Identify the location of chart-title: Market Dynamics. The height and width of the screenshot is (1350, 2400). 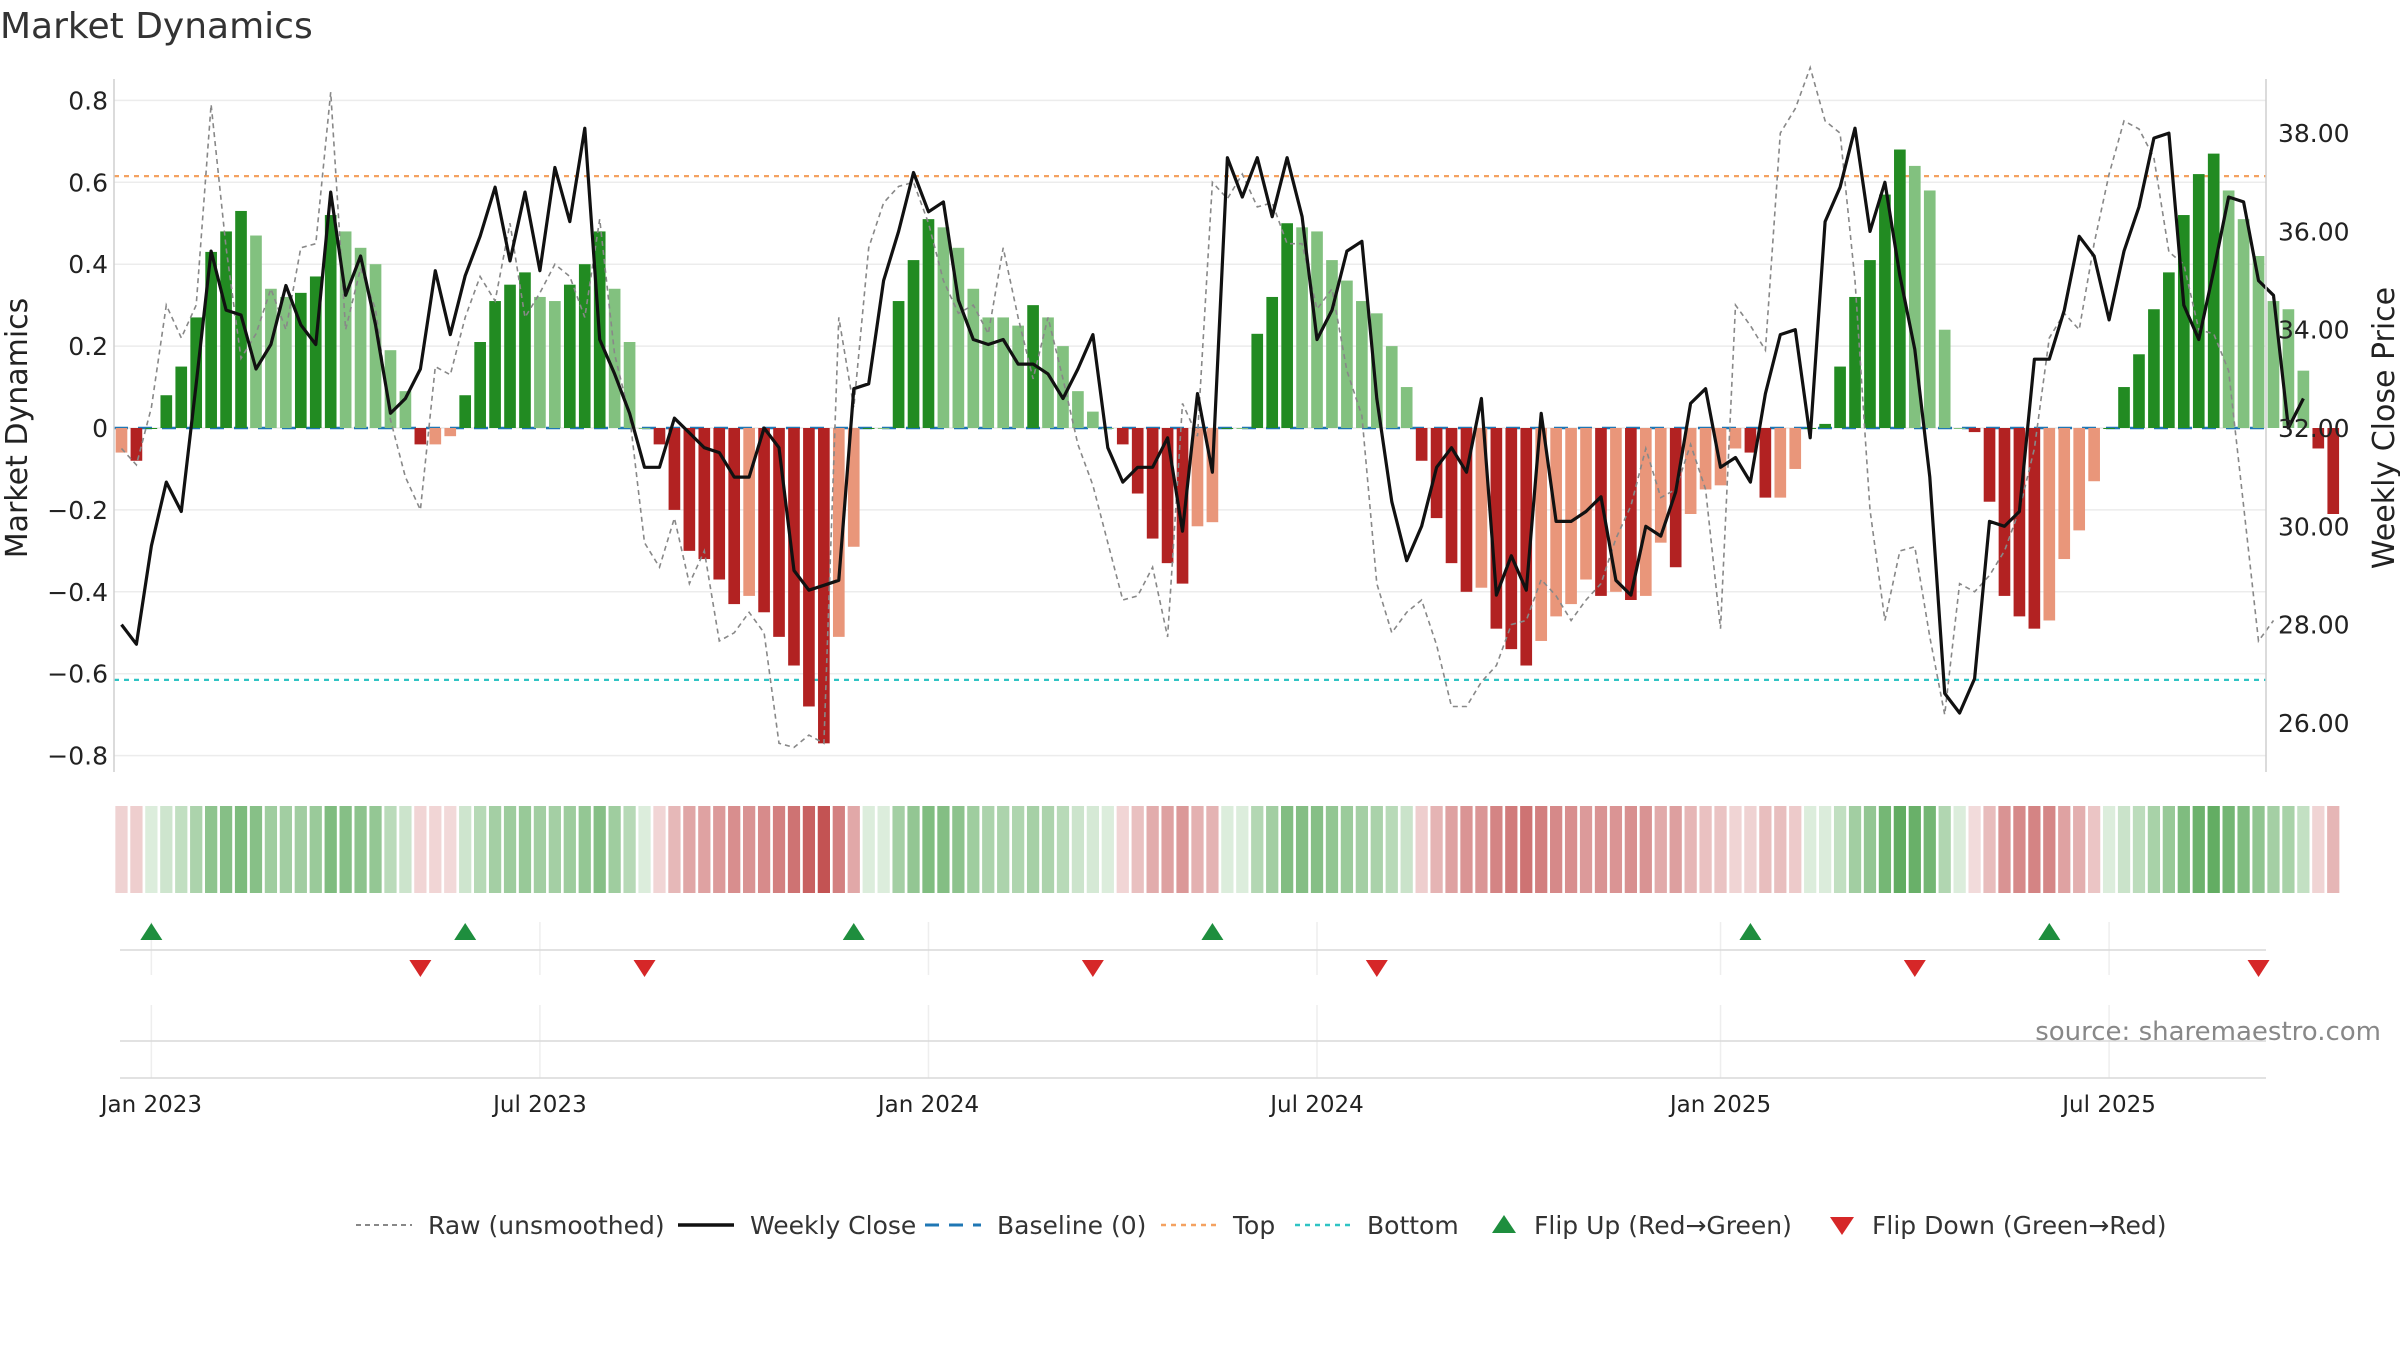
(156, 26).